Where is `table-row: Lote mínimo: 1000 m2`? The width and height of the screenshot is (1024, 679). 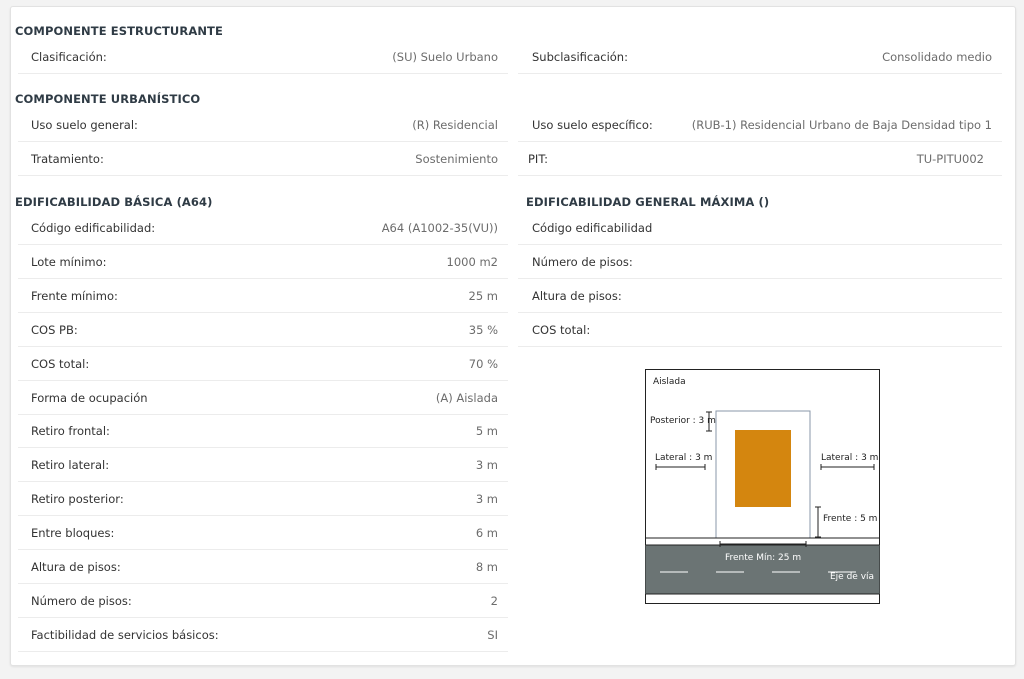 table-row: Lote mínimo: 1000 m2 is located at coordinates (263, 262).